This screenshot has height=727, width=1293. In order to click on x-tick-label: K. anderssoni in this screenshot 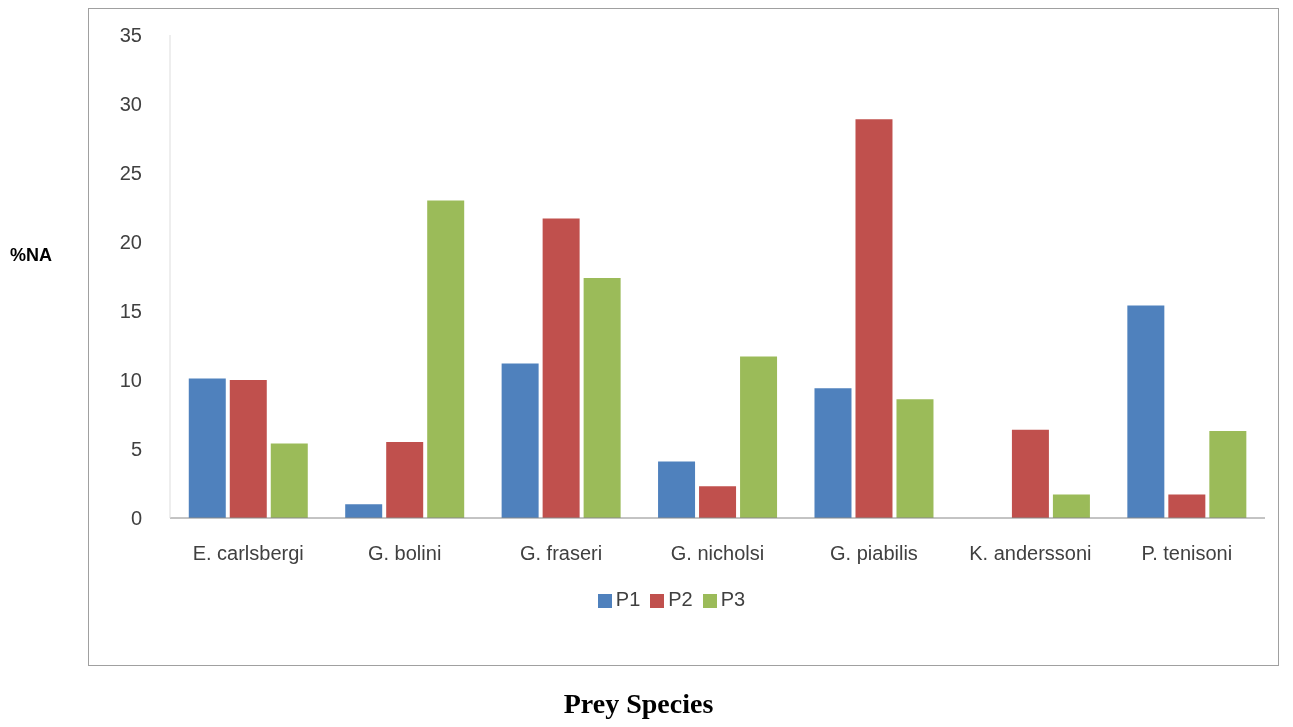, I will do `click(1030, 553)`.